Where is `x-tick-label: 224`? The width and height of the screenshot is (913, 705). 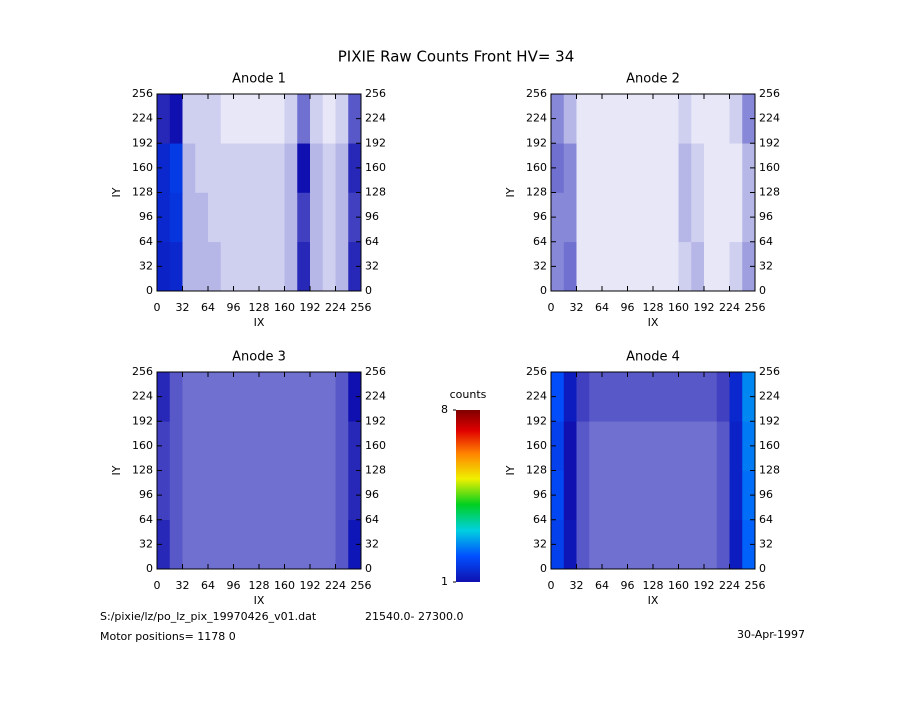 x-tick-label: 224 is located at coordinates (335, 585).